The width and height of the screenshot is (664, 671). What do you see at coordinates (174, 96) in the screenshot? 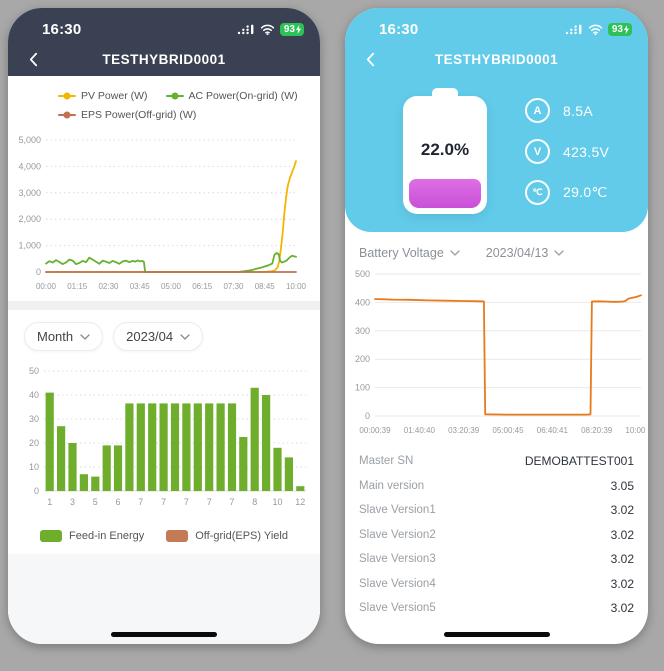
I see `ac-power-marker-icon` at bounding box center [174, 96].